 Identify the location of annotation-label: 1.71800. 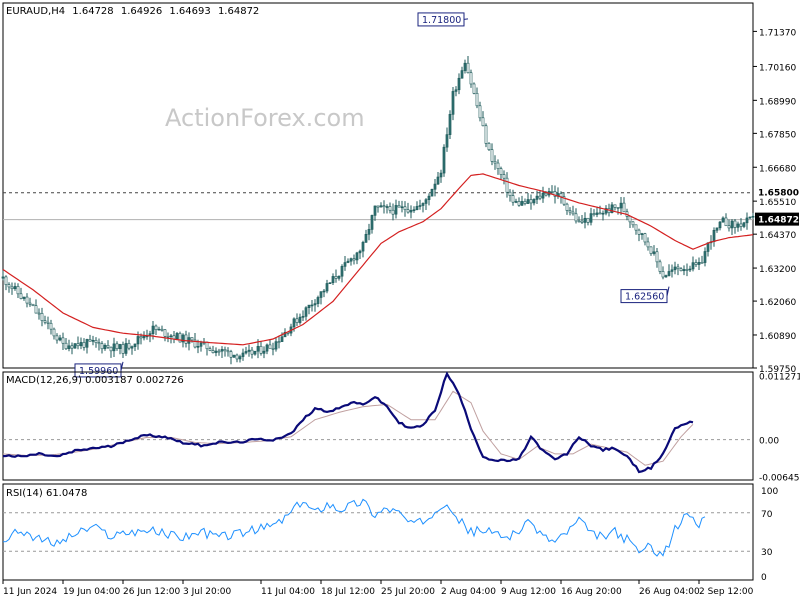
(441, 20).